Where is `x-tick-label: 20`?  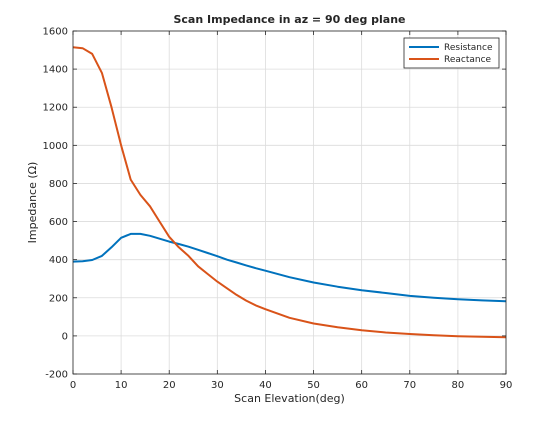
x-tick-label: 20 is located at coordinates (169, 385).